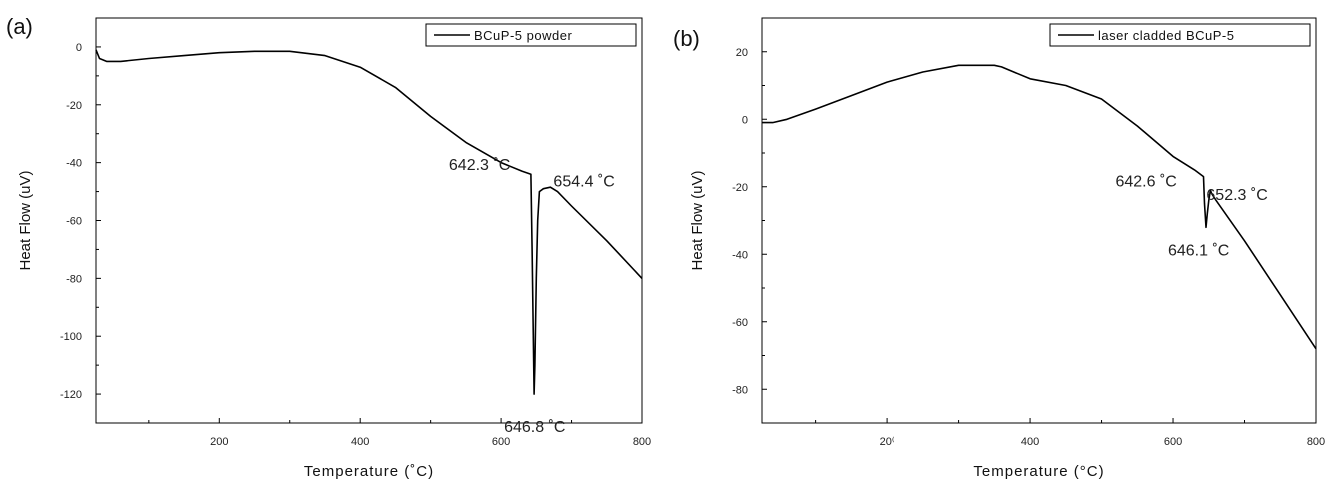 This screenshot has width=1328, height=486. What do you see at coordinates (1038, 471) in the screenshot?
I see `chart-b-x-axis-label: Temperature (°C)` at bounding box center [1038, 471].